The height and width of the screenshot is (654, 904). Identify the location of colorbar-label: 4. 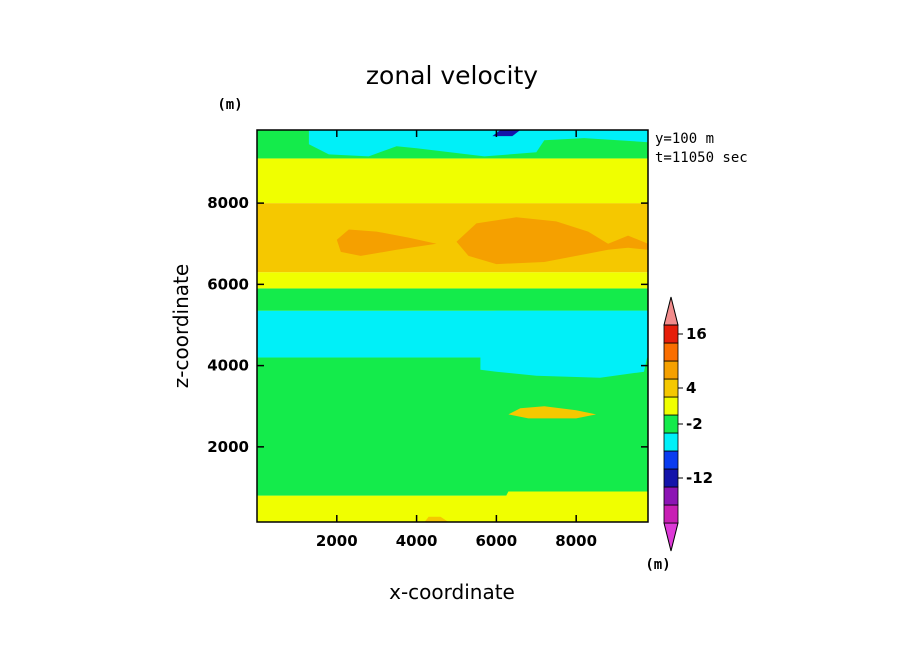
(691, 388).